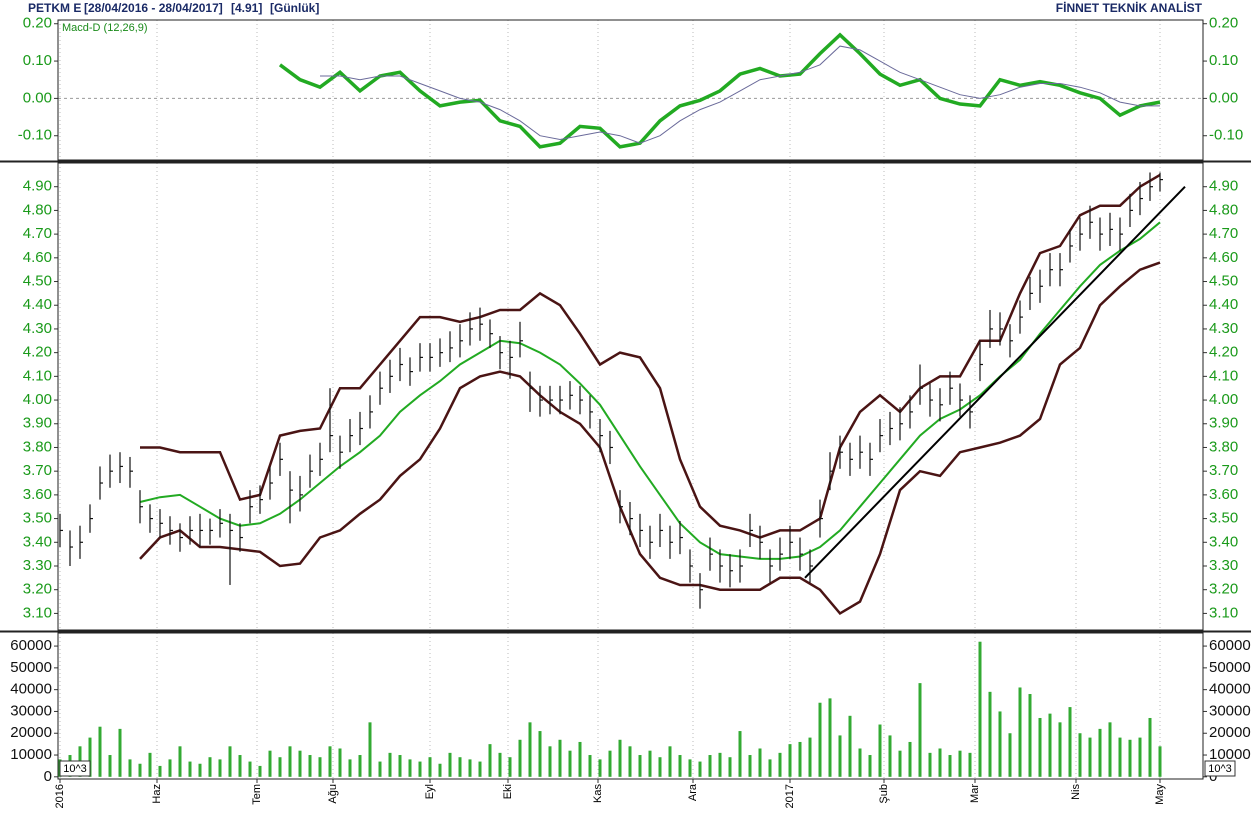  I want to click on x-tick-label: Mar, so click(975, 793).